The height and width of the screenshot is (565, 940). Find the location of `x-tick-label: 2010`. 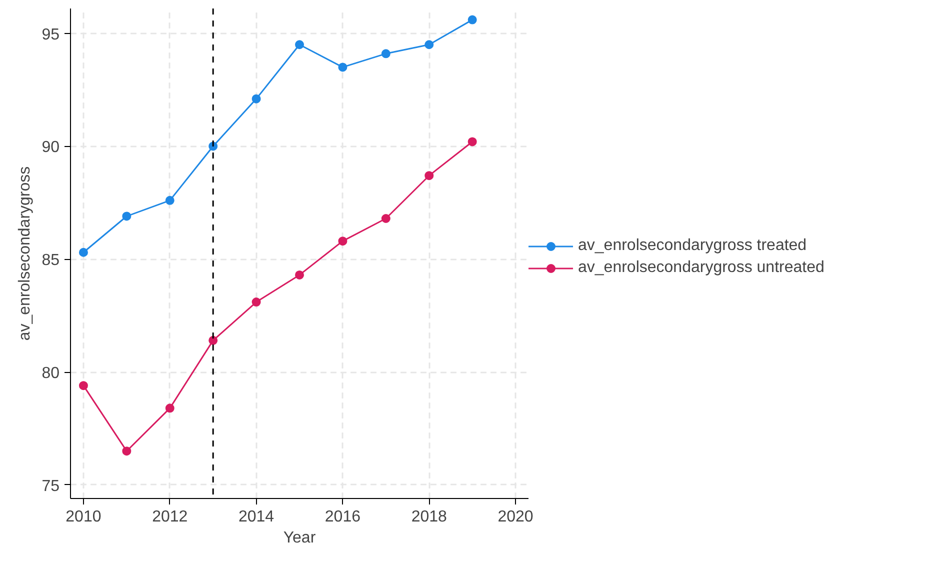

x-tick-label: 2010 is located at coordinates (84, 517).